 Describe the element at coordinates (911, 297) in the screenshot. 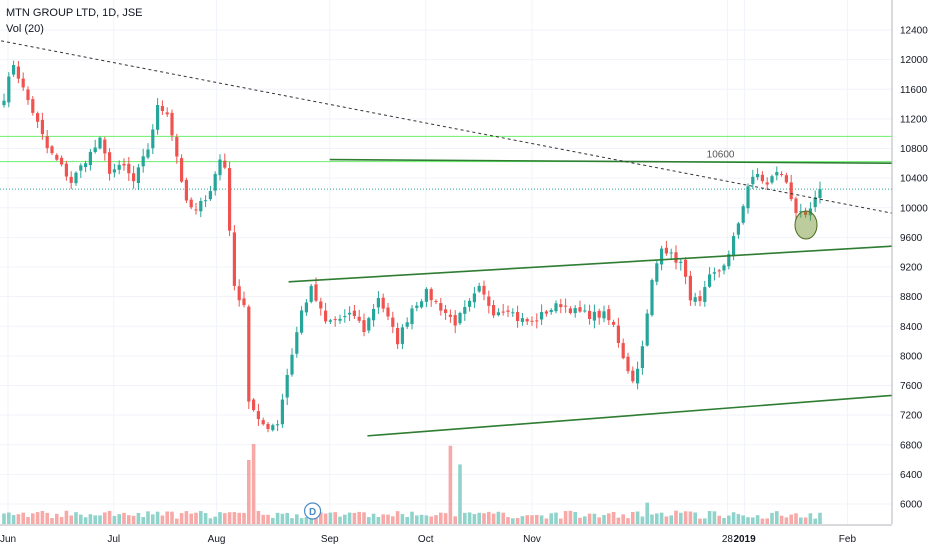

I see `price-tick-label: 8800` at that location.